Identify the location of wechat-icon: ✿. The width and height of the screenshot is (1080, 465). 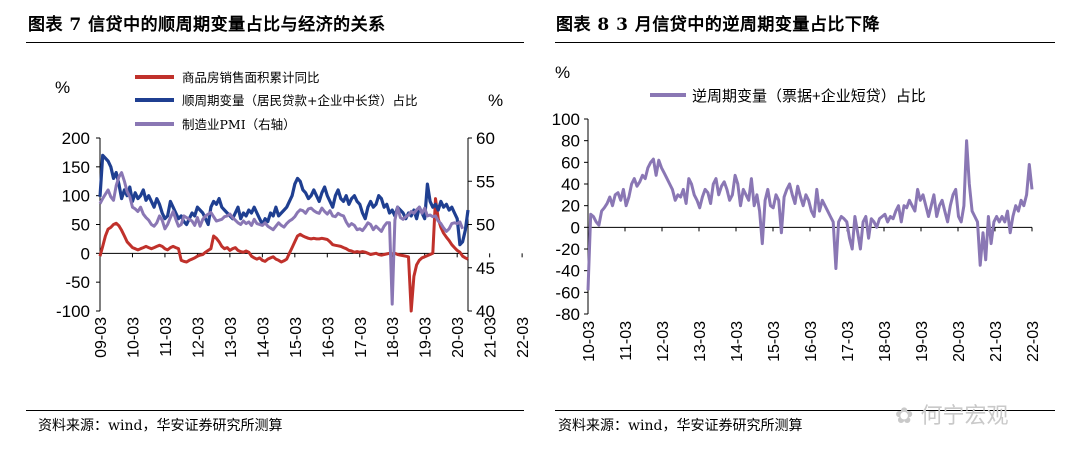
(904, 416).